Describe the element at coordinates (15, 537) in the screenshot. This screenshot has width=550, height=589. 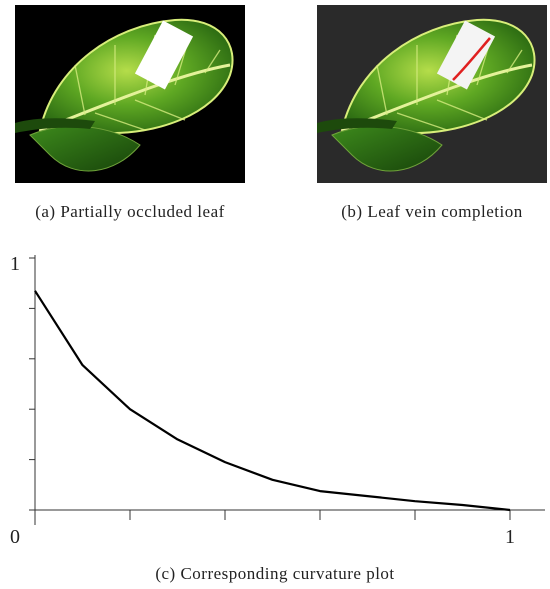
I see `y-tick-label: 0` at that location.